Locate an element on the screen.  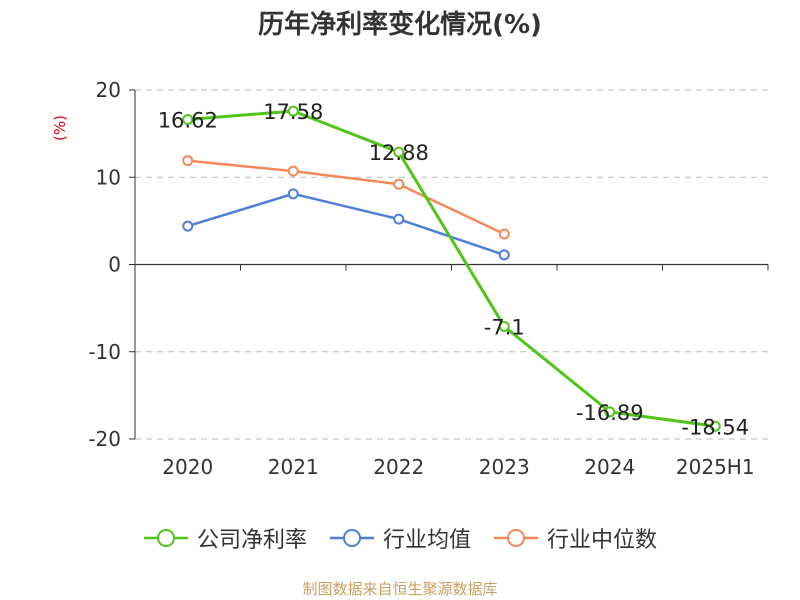
legend: 公司净利率 行业均值 行业中位数 is located at coordinates (400, 538).